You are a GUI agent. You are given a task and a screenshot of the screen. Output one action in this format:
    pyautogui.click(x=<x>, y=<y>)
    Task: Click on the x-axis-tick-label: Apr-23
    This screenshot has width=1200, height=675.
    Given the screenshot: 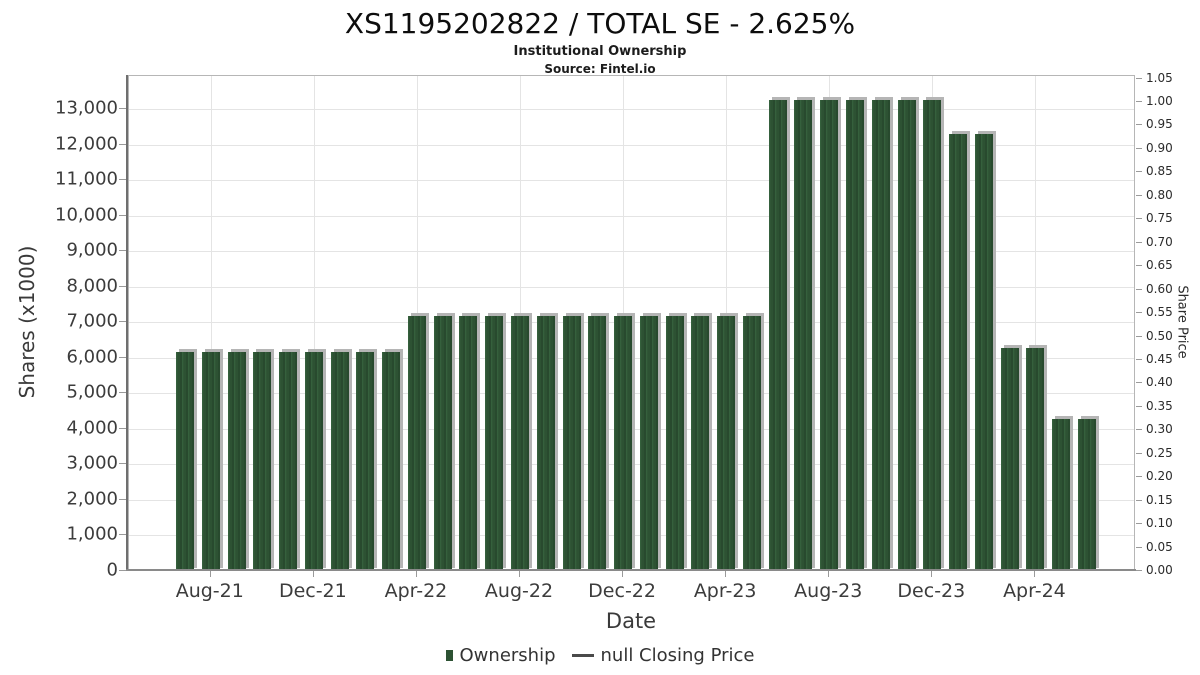 What is the action you would take?
    pyautogui.click(x=725, y=591)
    